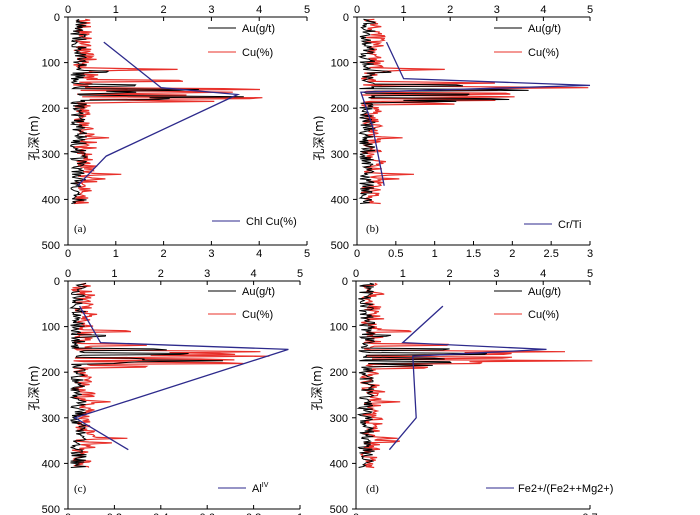 Image resolution: width=700 pixels, height=515 pixels. I want to click on panel-c-legend: Au(g/t) Cu(%) AlIV, so click(241, 390).